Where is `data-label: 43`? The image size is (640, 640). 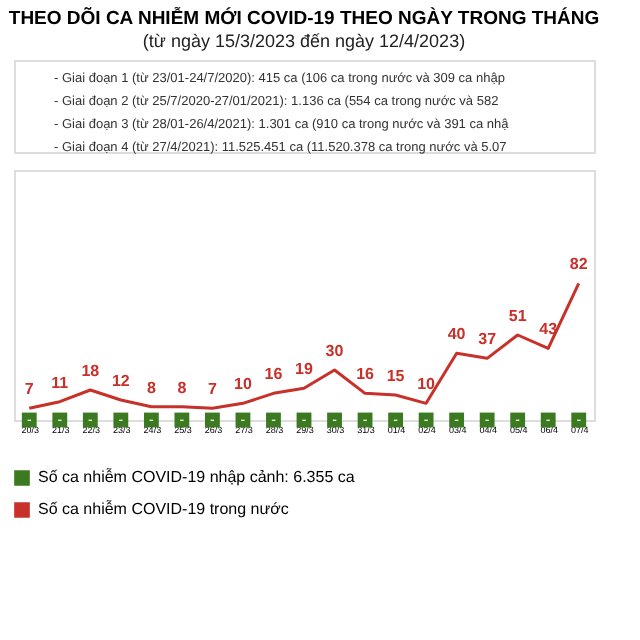 data-label: 43 is located at coordinates (549, 329).